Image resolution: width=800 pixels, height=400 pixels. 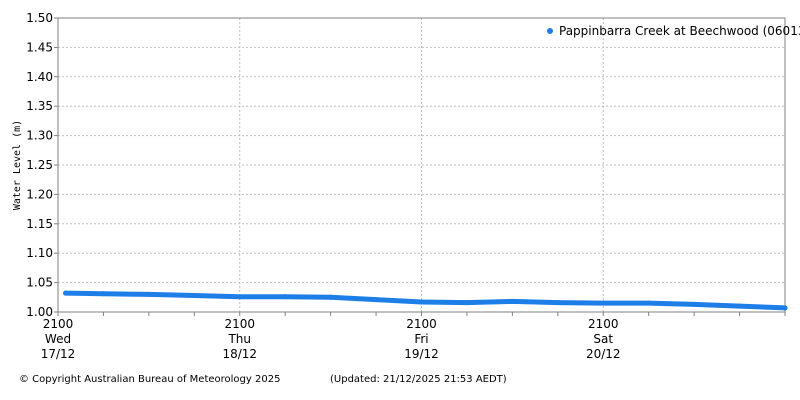 I want to click on x-tick-date: 20/12, so click(x=603, y=354).